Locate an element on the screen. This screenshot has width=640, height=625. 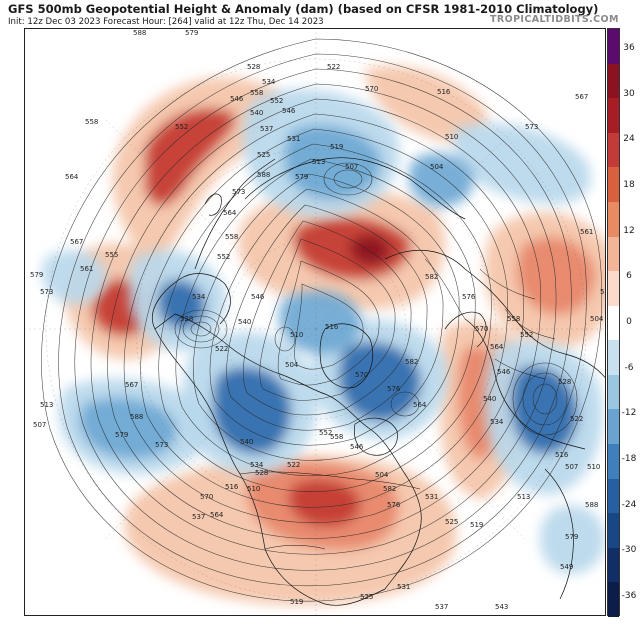
coastline-siberia-arctic is located at coordinates (355, 188).